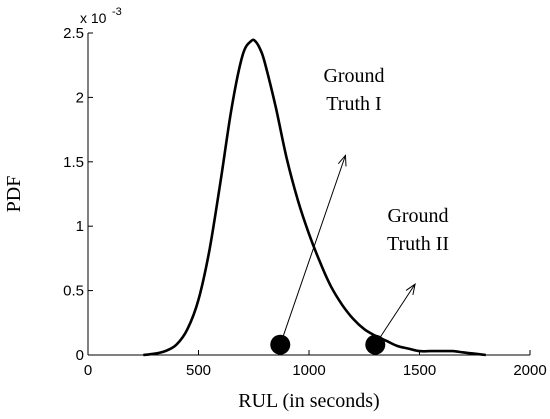  What do you see at coordinates (80, 355) in the screenshot?
I see `y-tick-label: 0` at bounding box center [80, 355].